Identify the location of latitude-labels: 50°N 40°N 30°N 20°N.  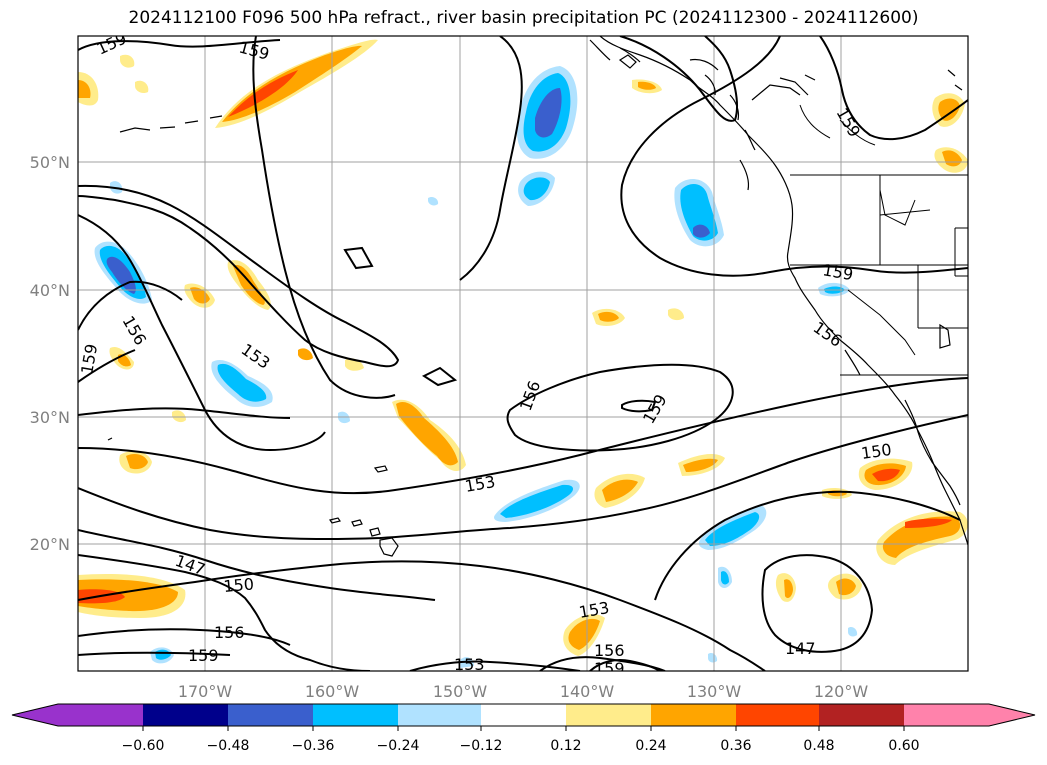
(50, 353).